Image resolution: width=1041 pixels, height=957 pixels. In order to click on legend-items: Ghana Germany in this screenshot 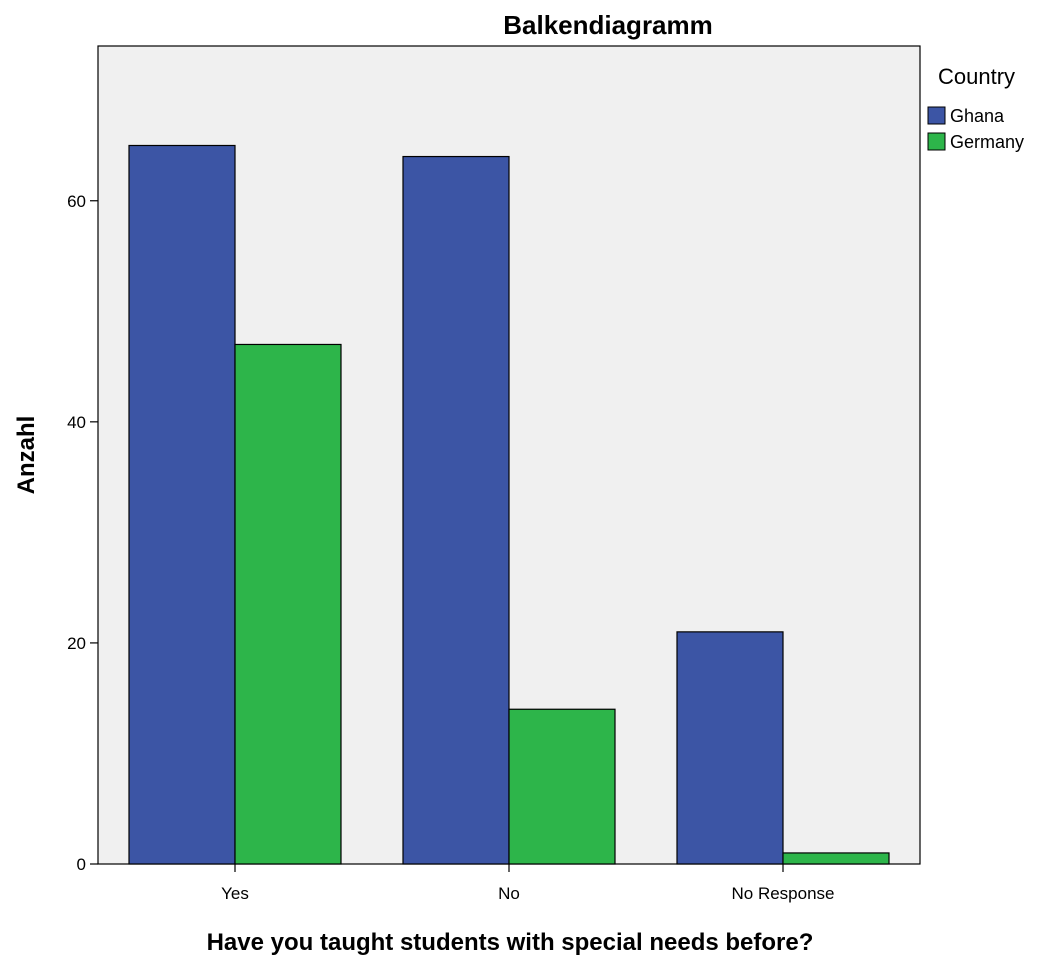, I will do `click(975, 129)`.